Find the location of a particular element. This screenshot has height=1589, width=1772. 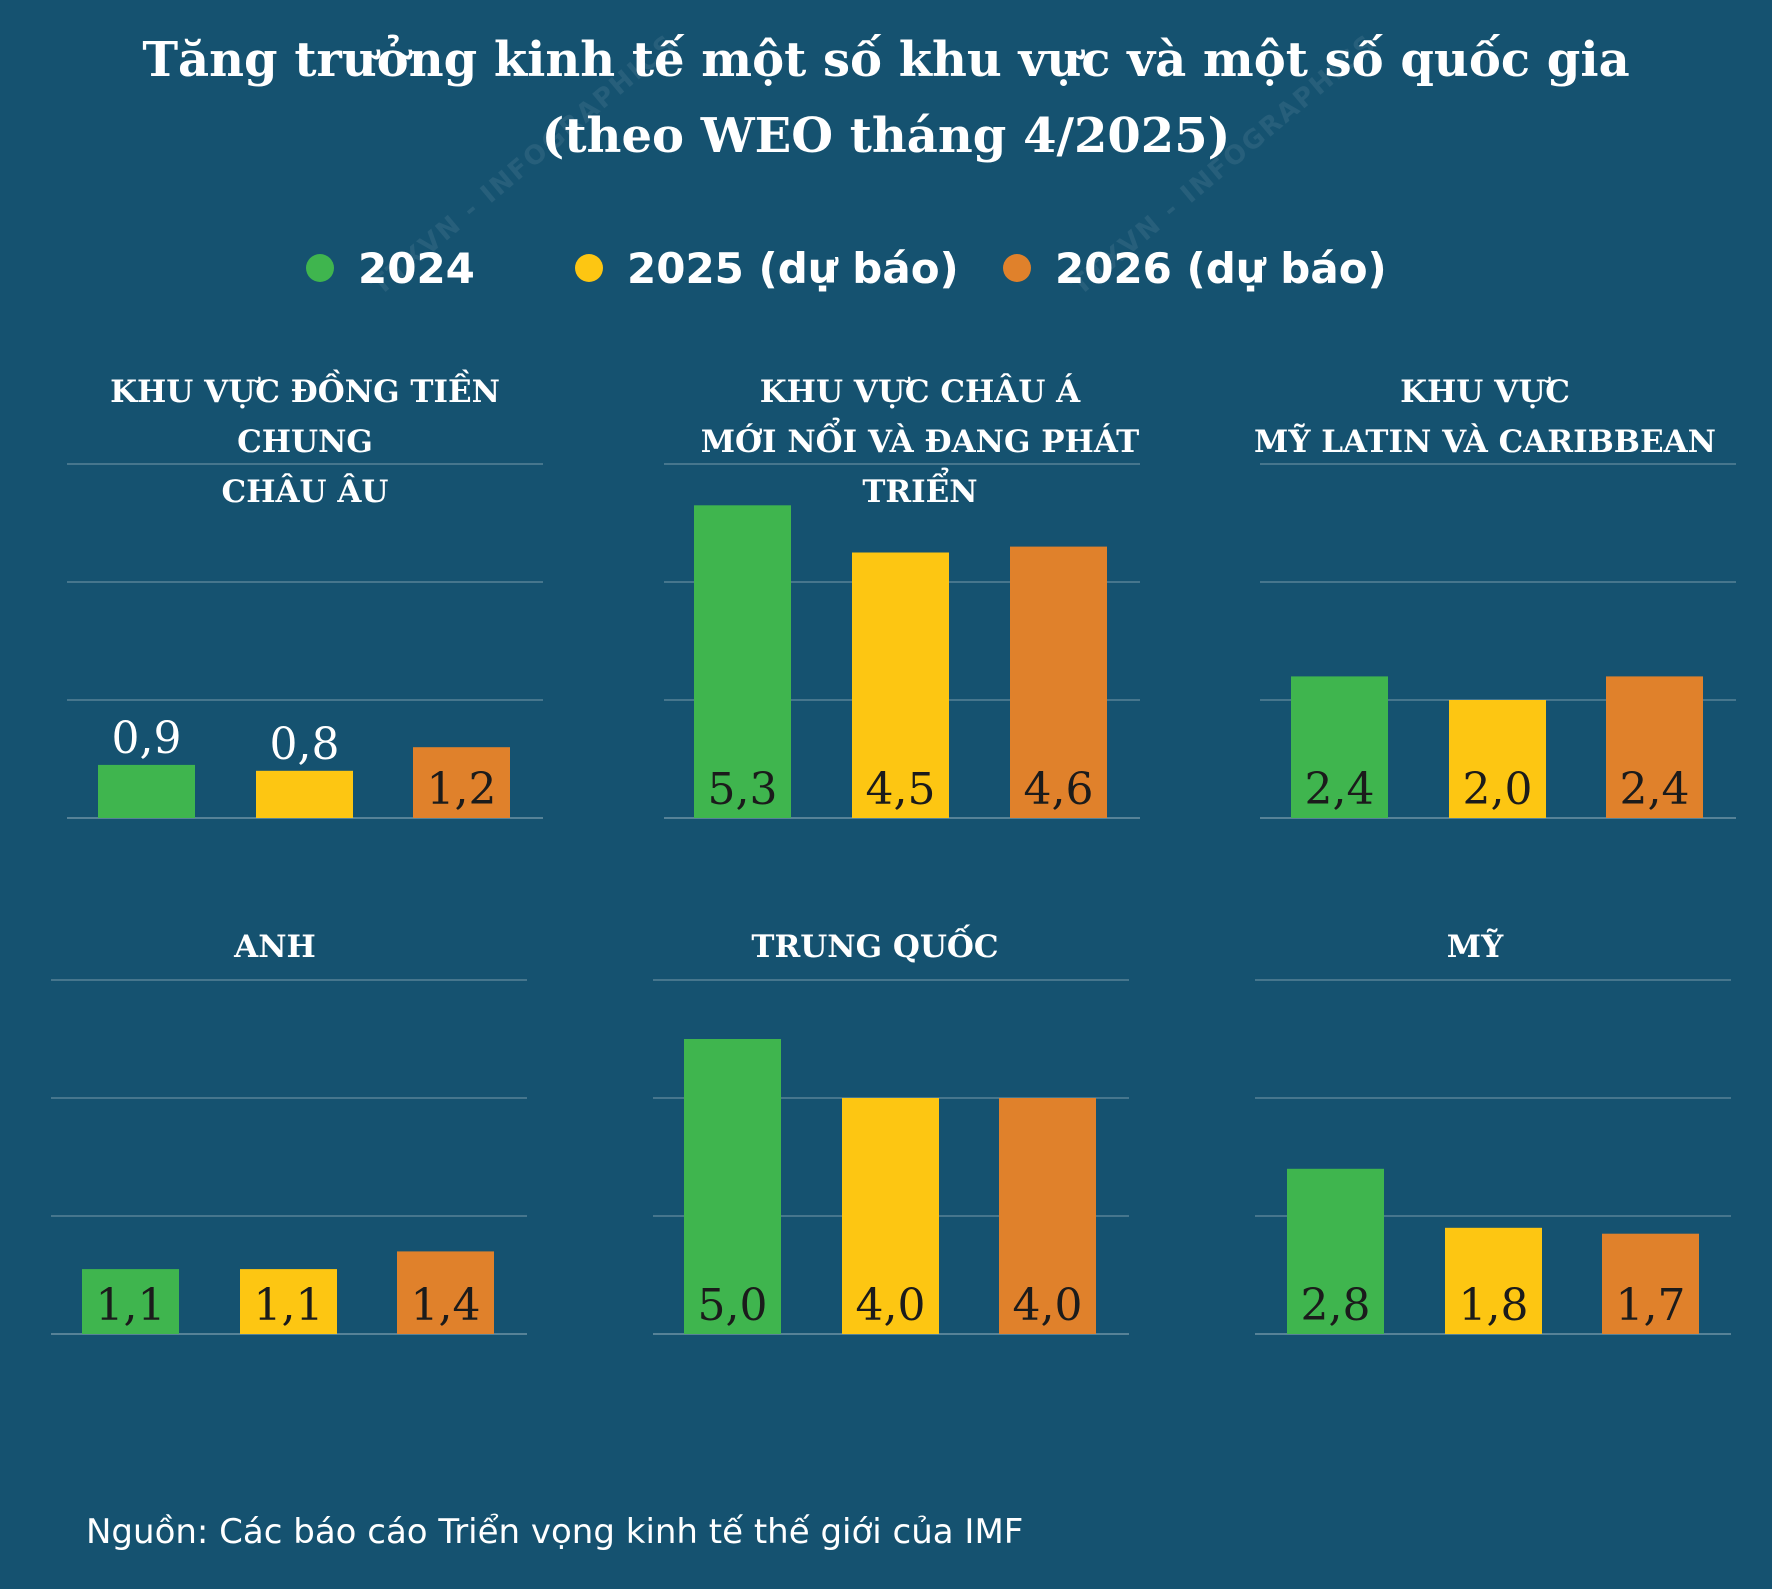

data-label: 5,3 is located at coordinates (743, 789).